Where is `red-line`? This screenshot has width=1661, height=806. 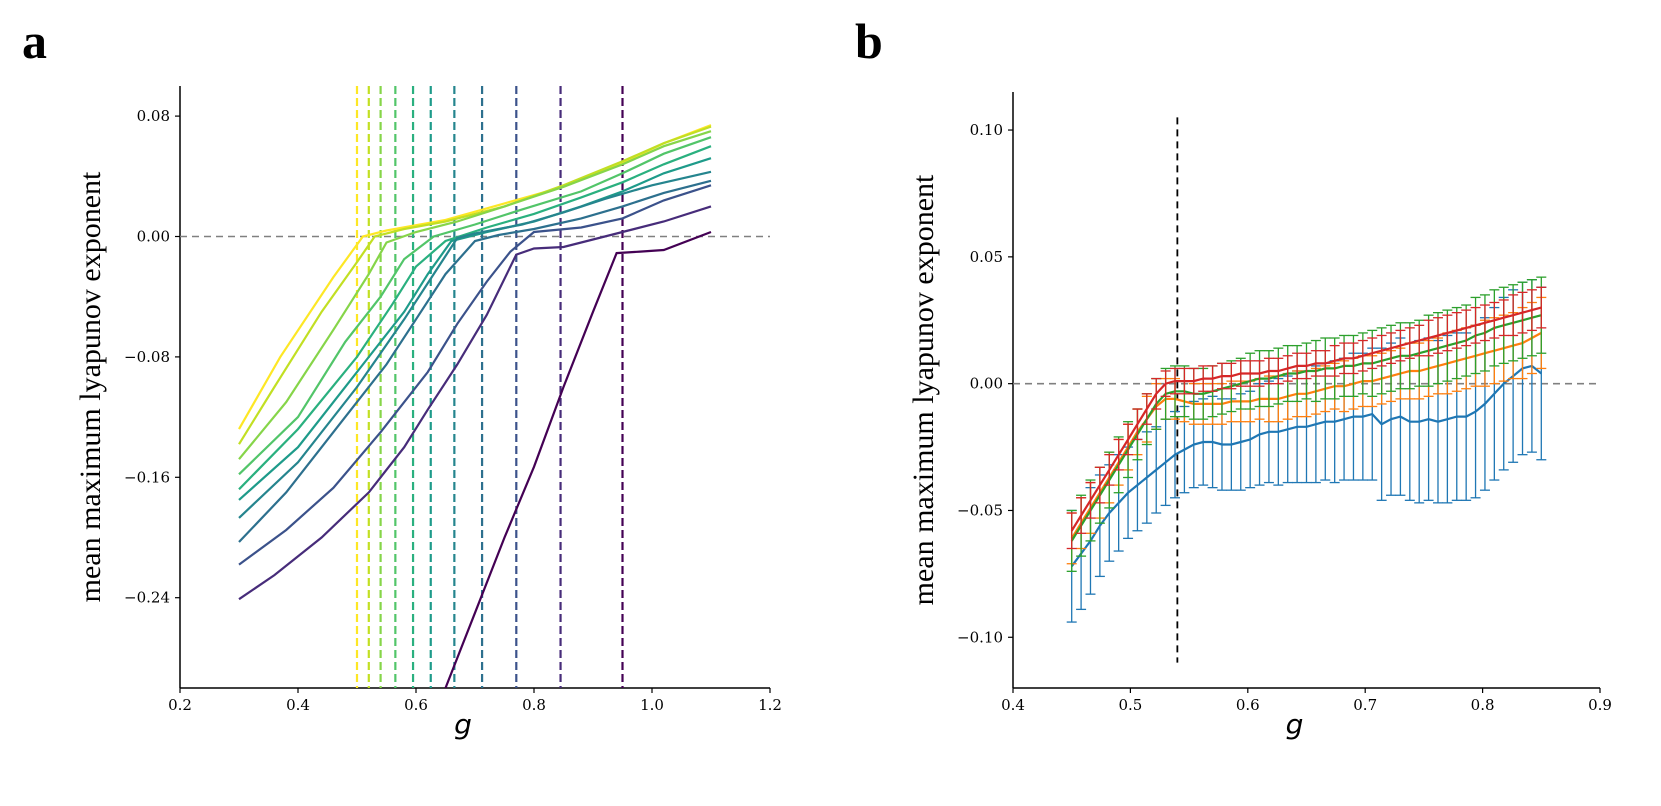 red-line is located at coordinates (1306, 419).